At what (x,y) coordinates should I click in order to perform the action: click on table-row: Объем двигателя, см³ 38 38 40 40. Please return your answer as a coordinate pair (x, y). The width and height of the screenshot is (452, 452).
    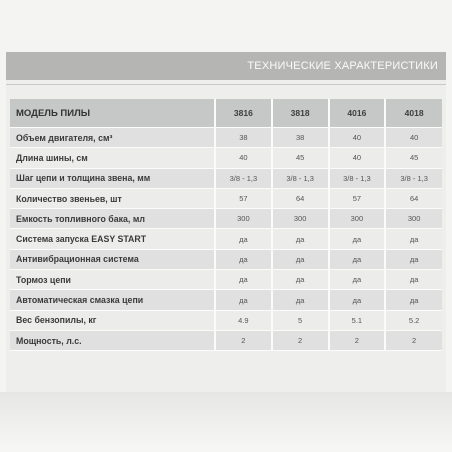
    Looking at the image, I should click on (226, 138).